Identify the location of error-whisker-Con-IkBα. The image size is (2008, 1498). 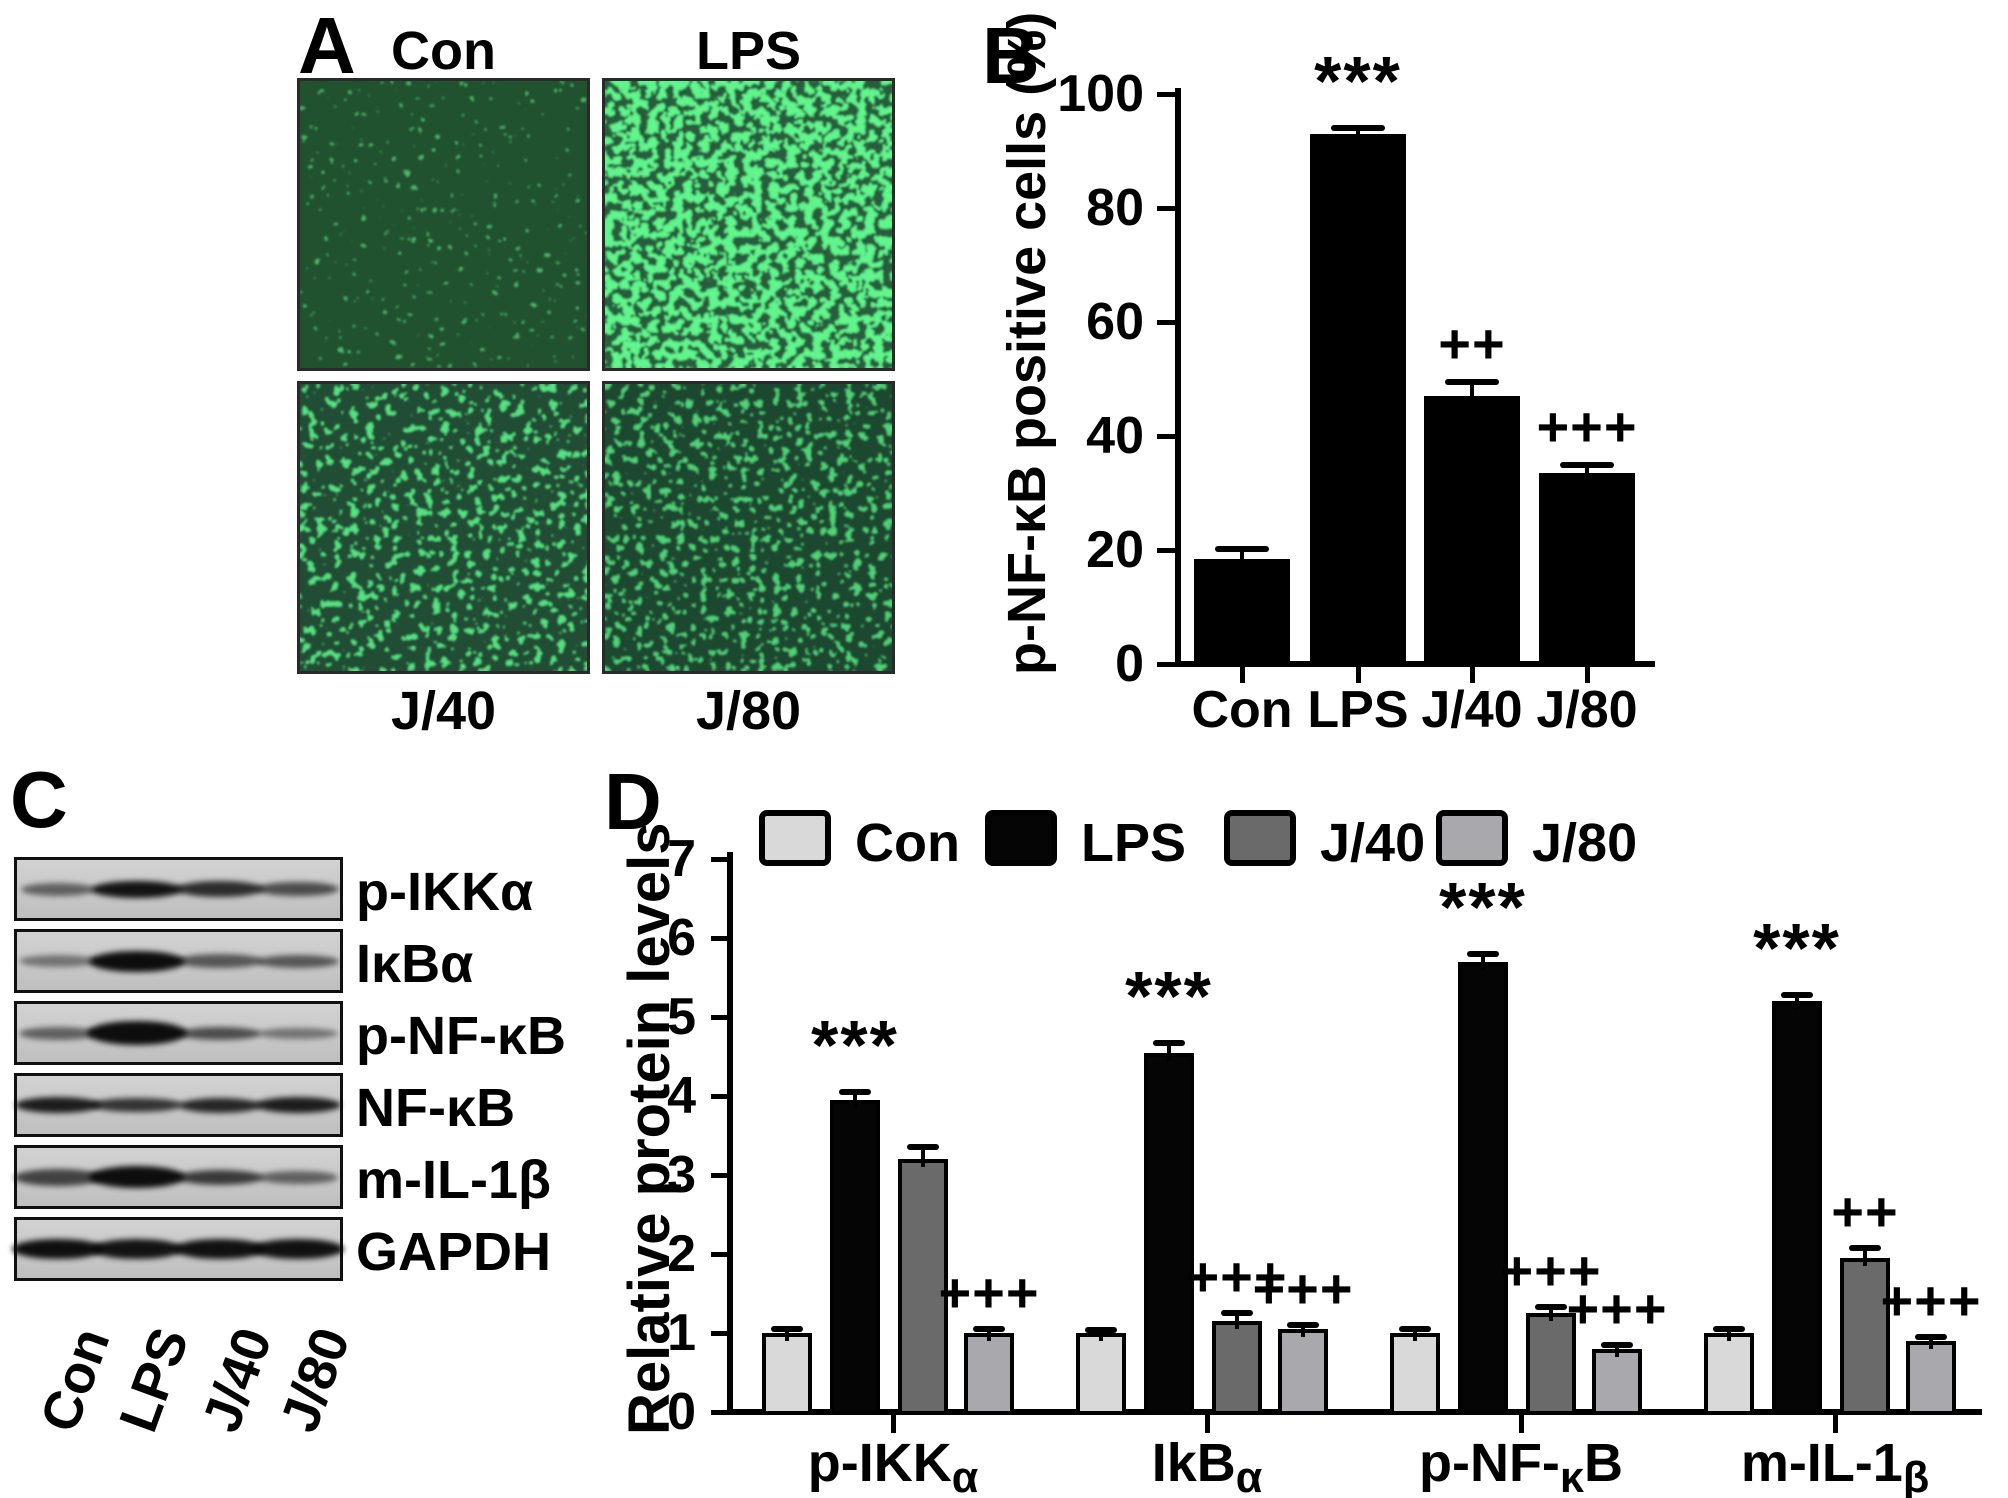
(1101, 1335).